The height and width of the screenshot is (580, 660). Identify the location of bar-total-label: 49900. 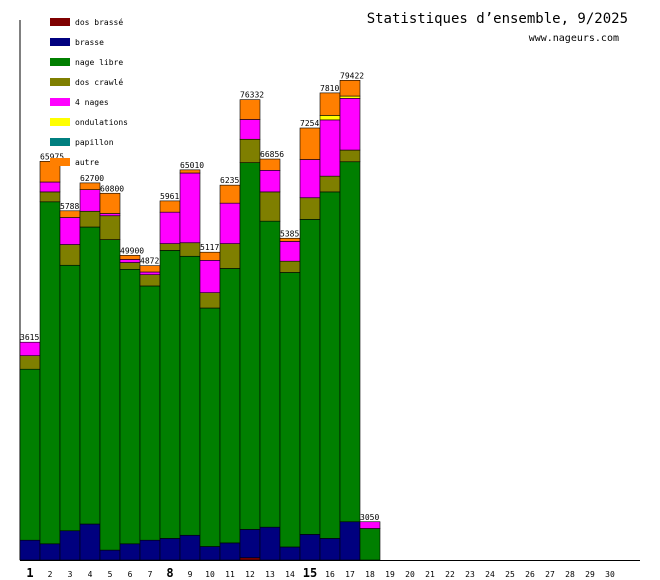
(132, 250).